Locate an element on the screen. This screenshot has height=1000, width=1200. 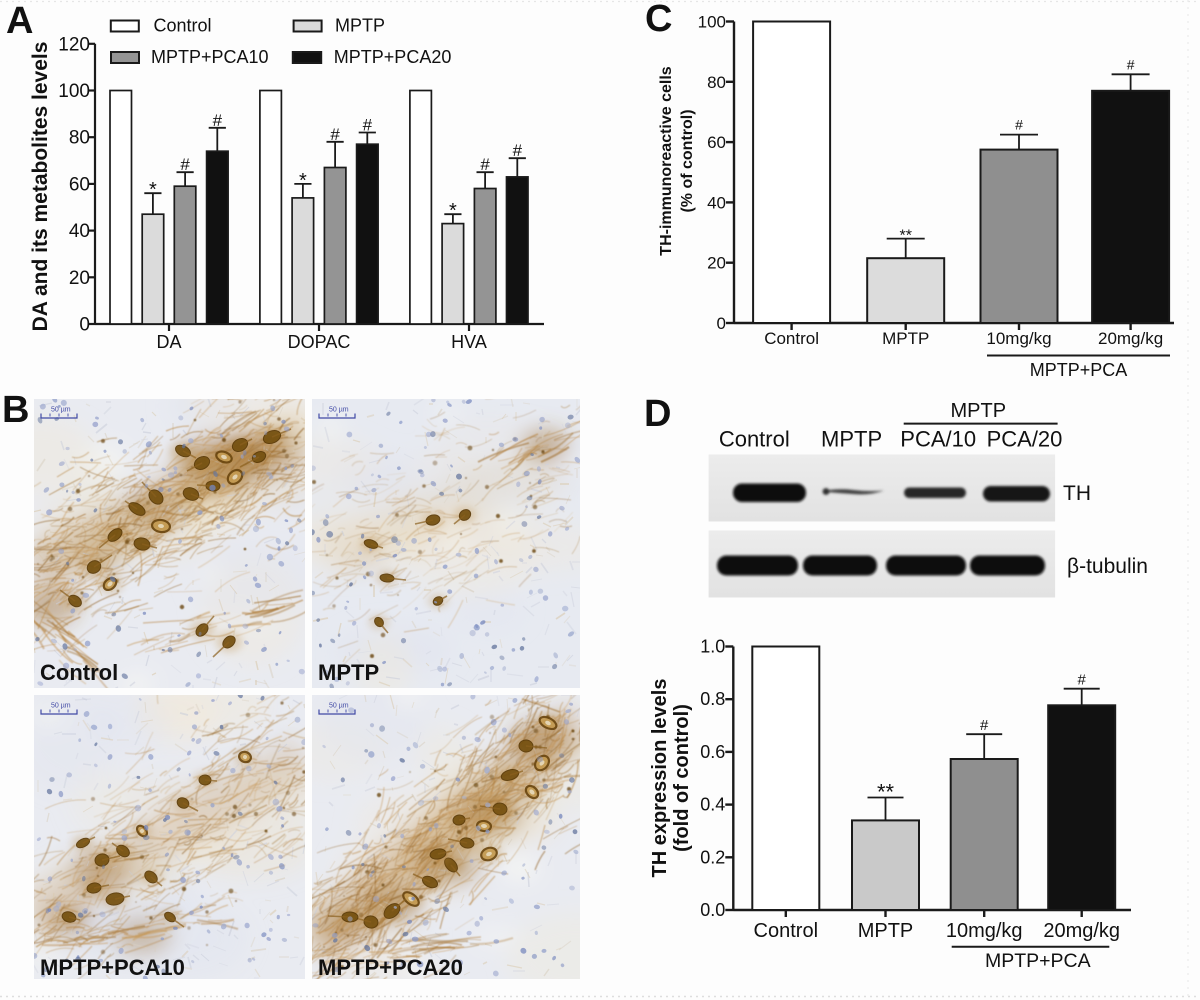
svg-text: DA is located at coordinates (168, 342).